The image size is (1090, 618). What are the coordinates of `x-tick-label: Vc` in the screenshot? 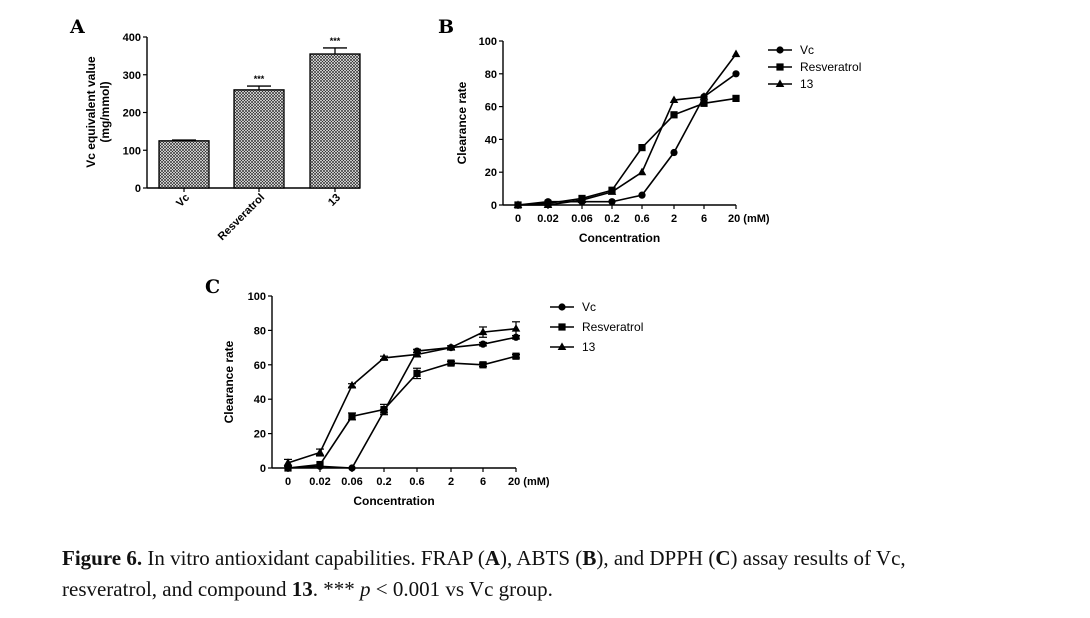 It's located at (183, 201).